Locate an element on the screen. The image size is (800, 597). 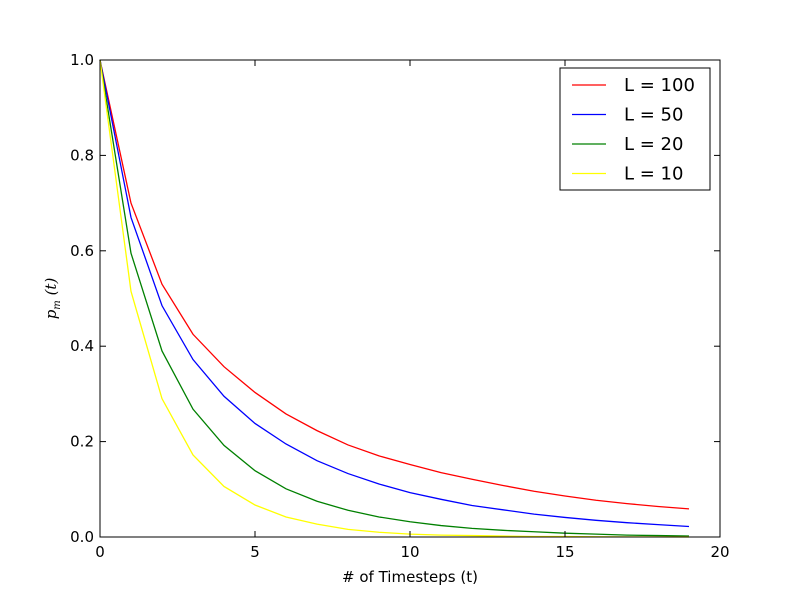
legend-label: L = 10 is located at coordinates (653, 174).